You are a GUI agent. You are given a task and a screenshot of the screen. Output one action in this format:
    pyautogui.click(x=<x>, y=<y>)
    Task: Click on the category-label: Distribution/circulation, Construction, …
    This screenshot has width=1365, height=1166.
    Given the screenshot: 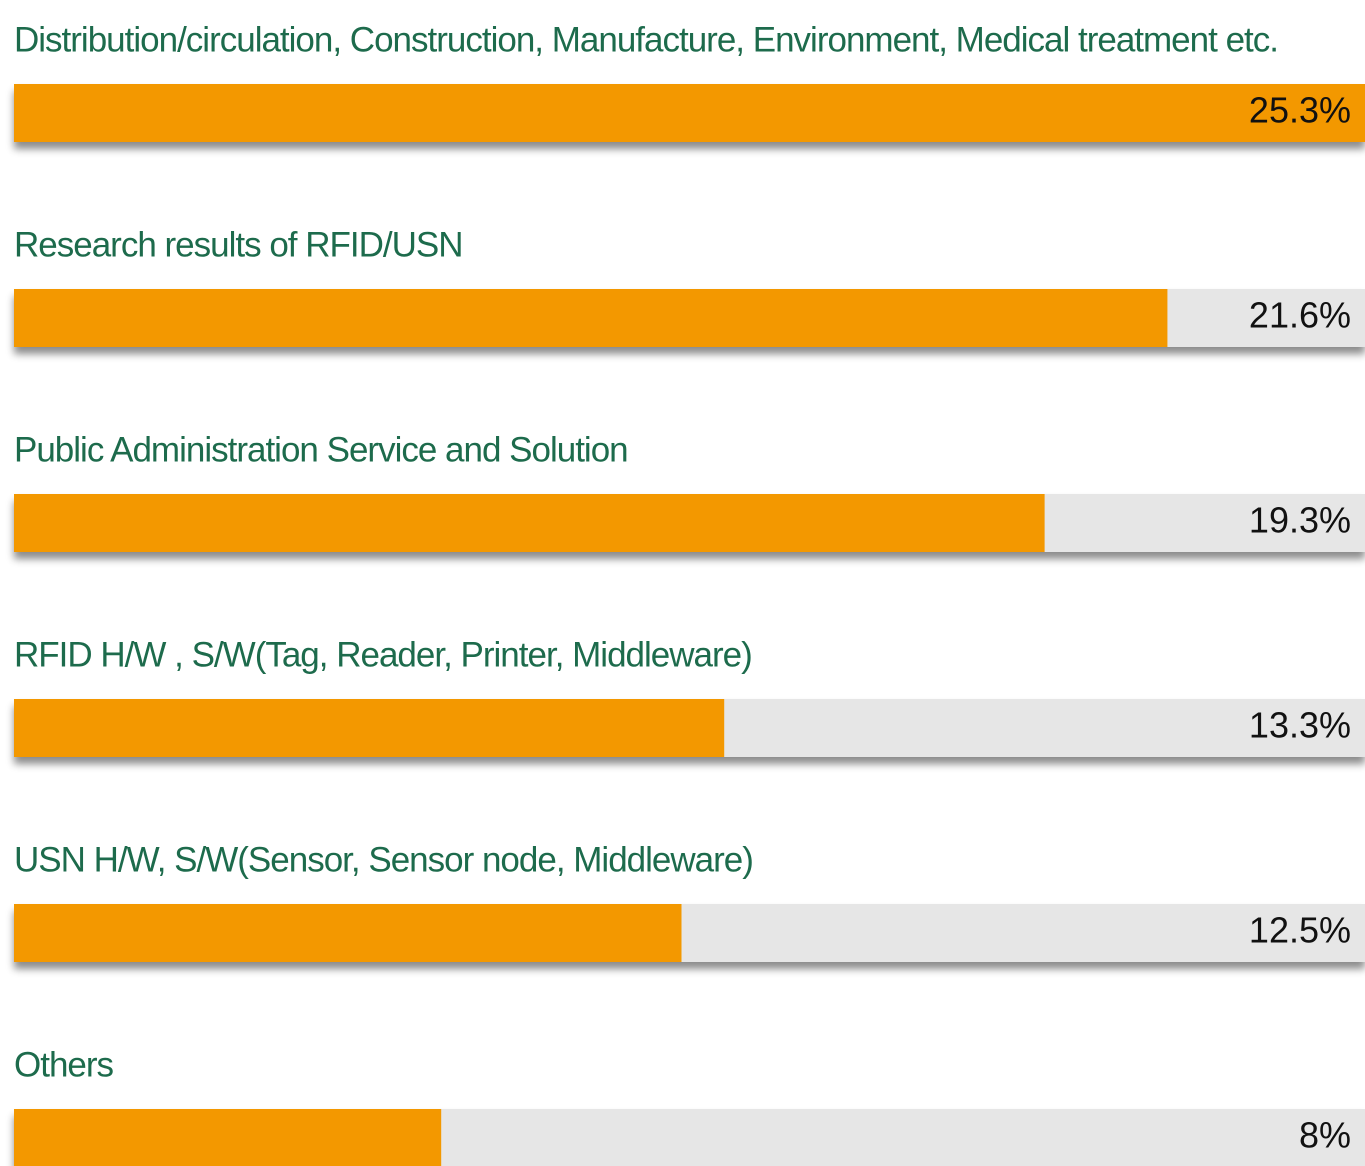 What is the action you would take?
    pyautogui.click(x=646, y=39)
    